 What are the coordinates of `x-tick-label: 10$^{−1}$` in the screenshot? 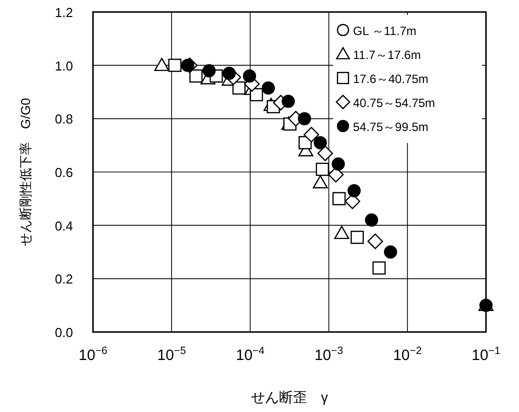 It's located at (486, 354).